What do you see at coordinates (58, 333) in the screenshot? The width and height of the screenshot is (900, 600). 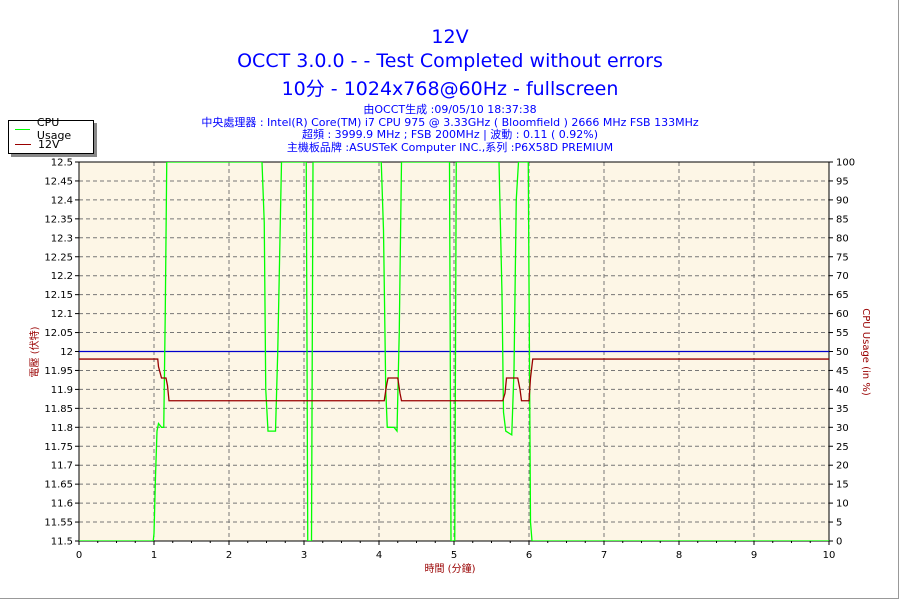 I see `y-tick-label: 12.05` at bounding box center [58, 333].